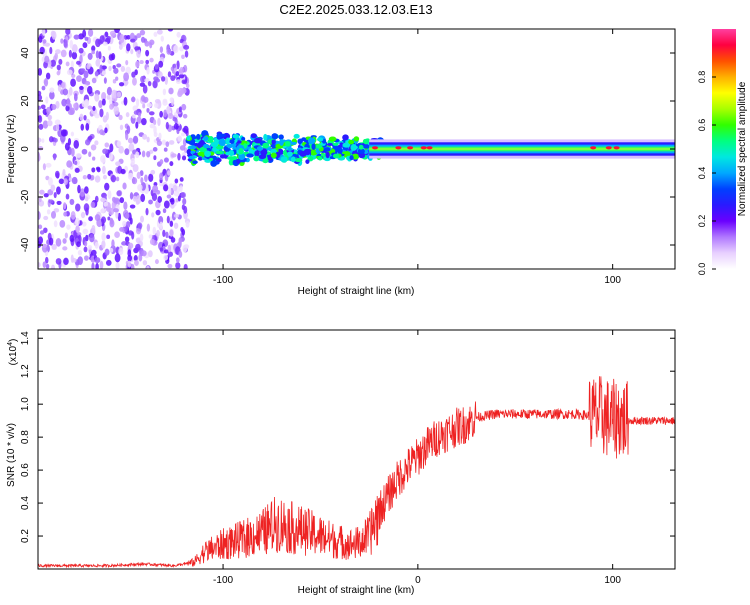 The width and height of the screenshot is (750, 605). What do you see at coordinates (375, 148) in the screenshot?
I see `heatmap-peak-spot` at bounding box center [375, 148].